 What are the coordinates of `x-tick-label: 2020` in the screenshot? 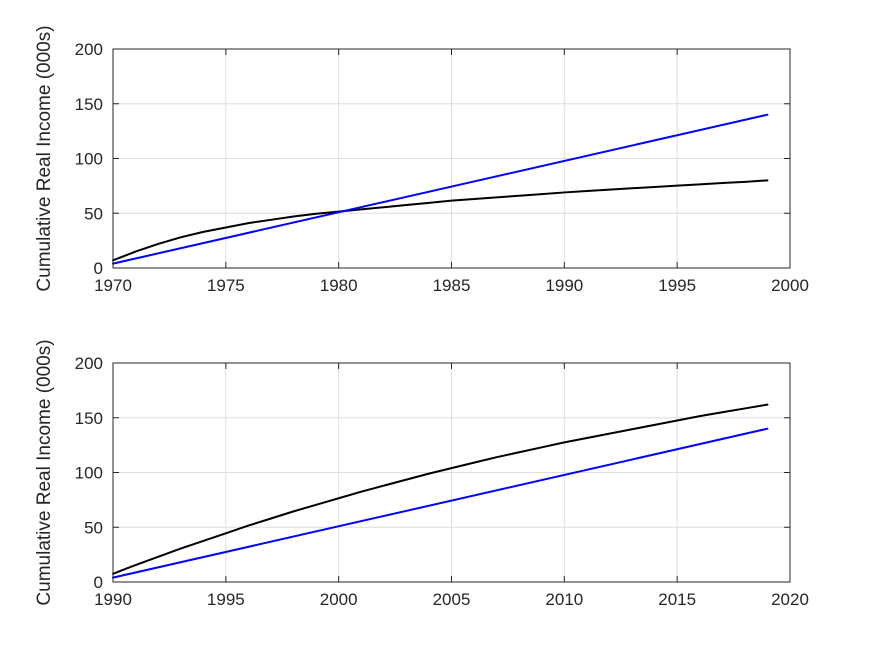 It's located at (790, 599).